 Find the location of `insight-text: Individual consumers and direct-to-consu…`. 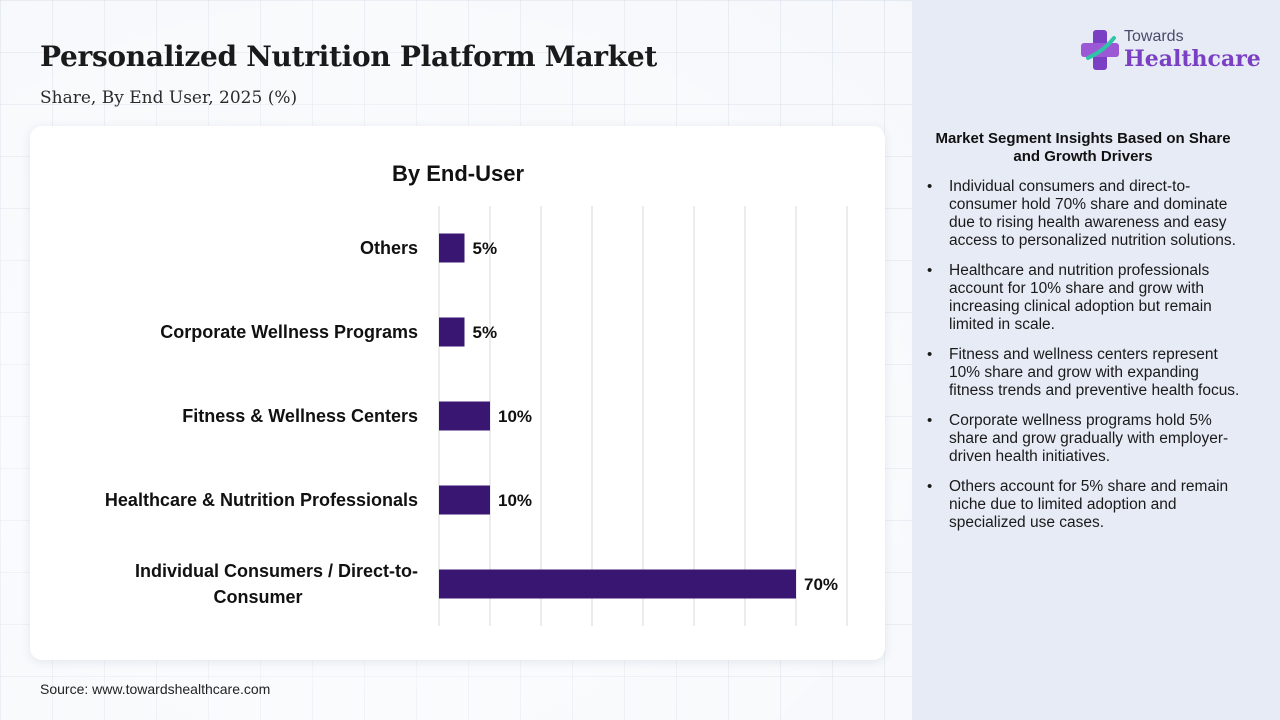

insight-text: Individual consumers and direct-to-consu… is located at coordinates (1092, 213).